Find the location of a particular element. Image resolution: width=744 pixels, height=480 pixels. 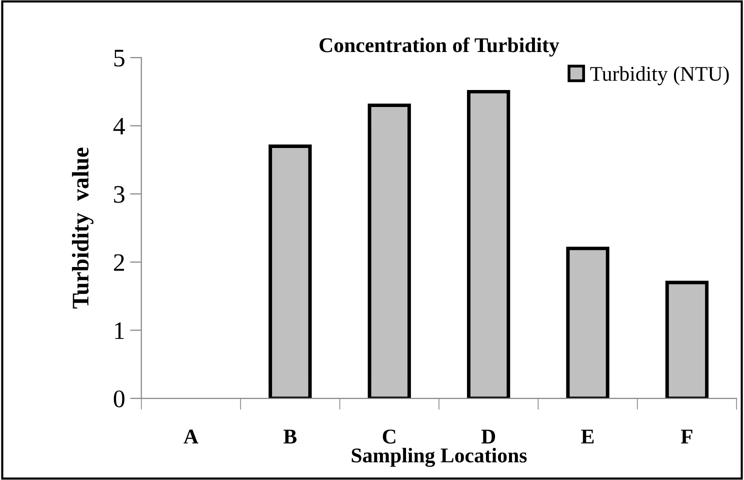

y-tick-label: 3 is located at coordinates (119, 194).